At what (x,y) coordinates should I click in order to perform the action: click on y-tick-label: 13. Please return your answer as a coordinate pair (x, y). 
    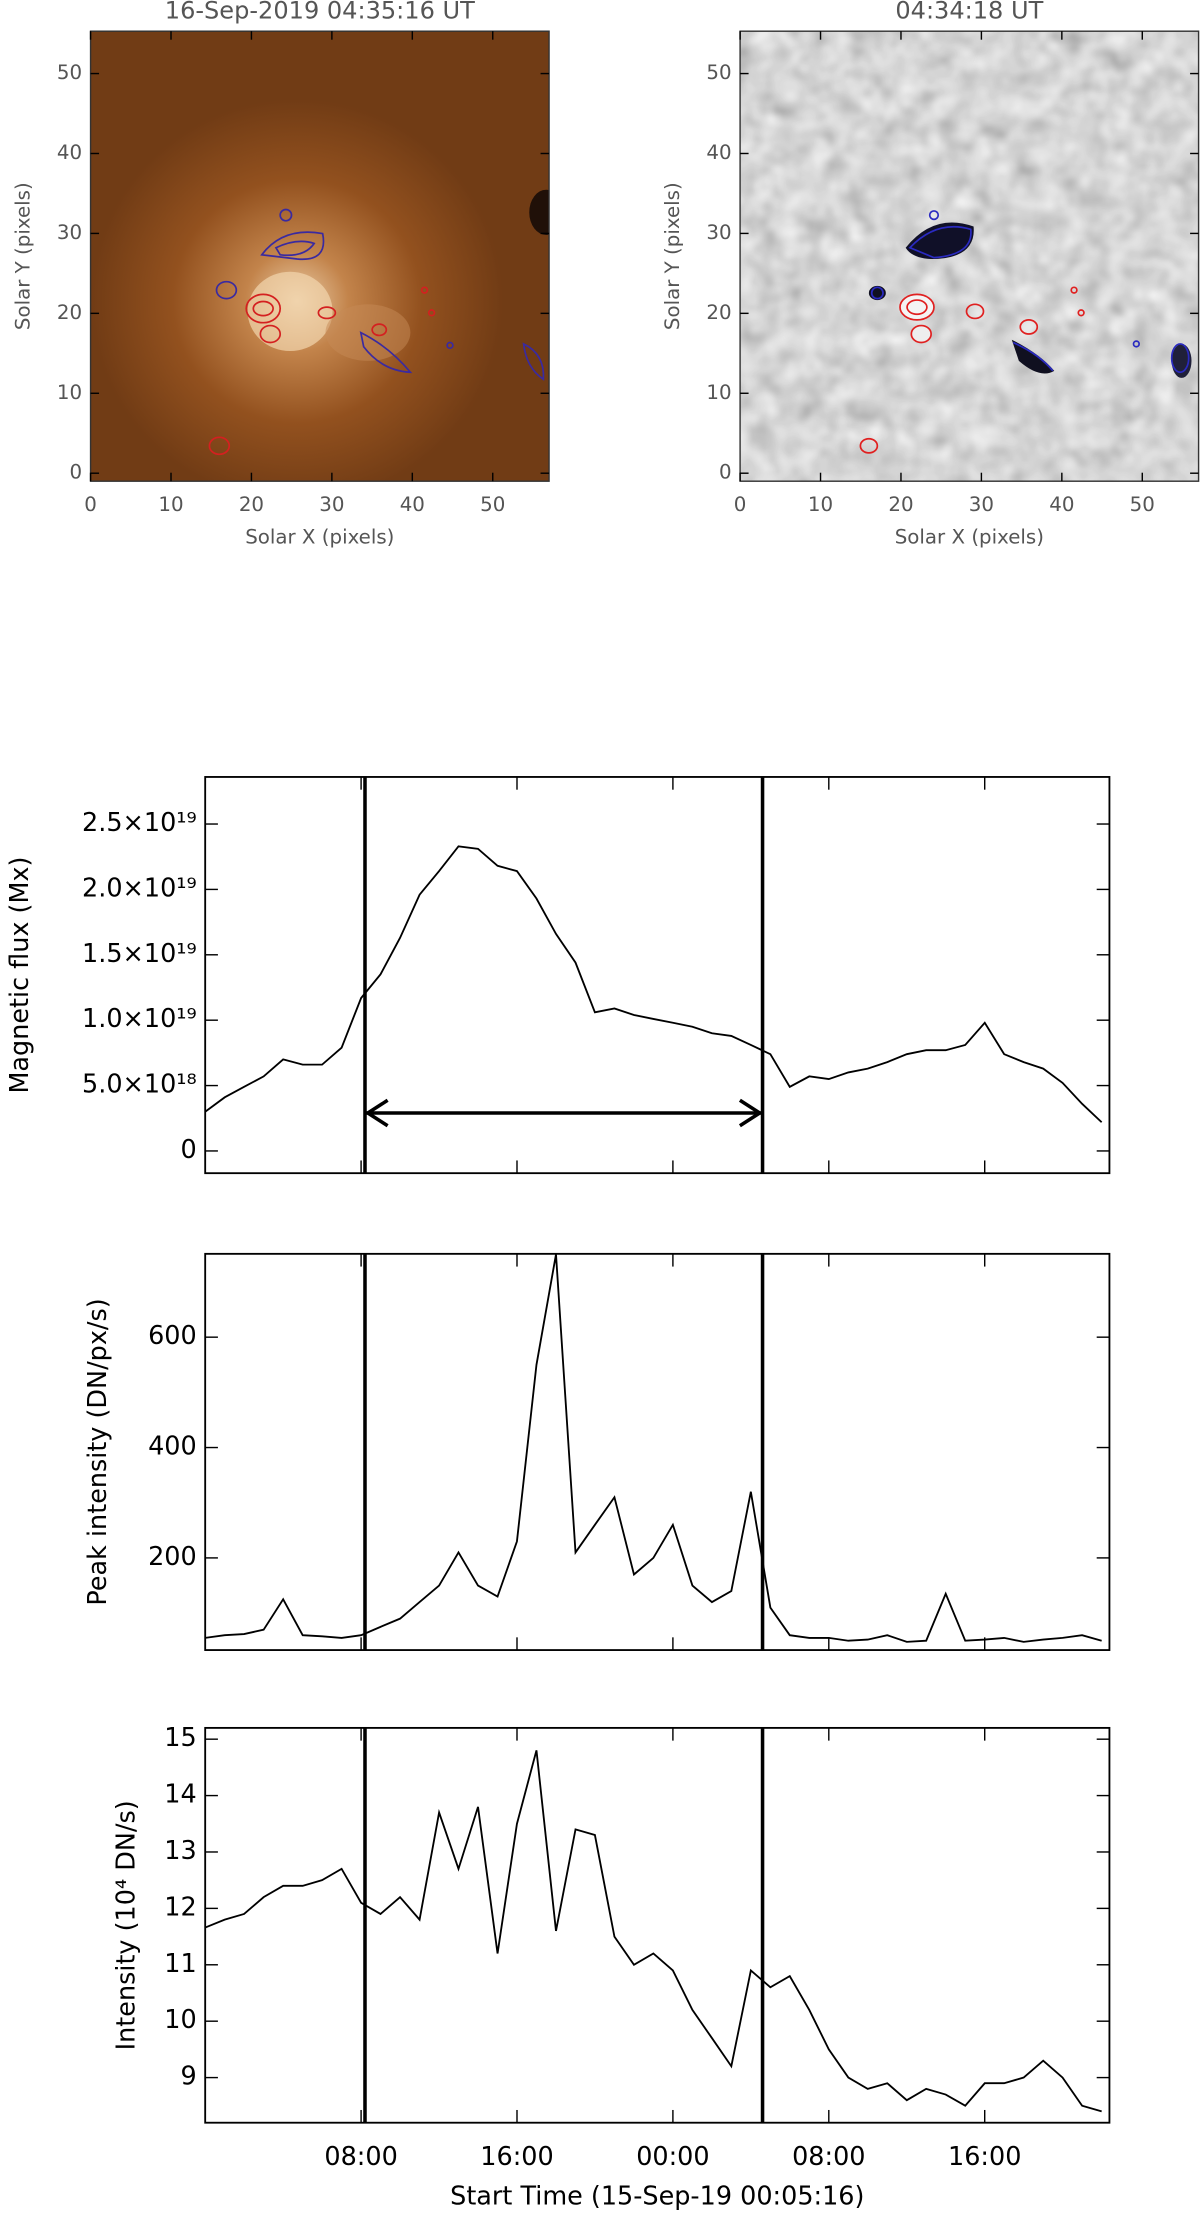
    Looking at the image, I should click on (180, 1851).